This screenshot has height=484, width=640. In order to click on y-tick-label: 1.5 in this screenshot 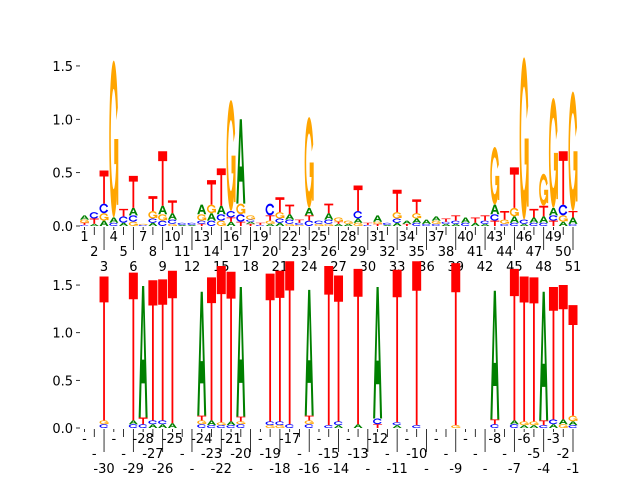, I will do `click(62, 286)`.